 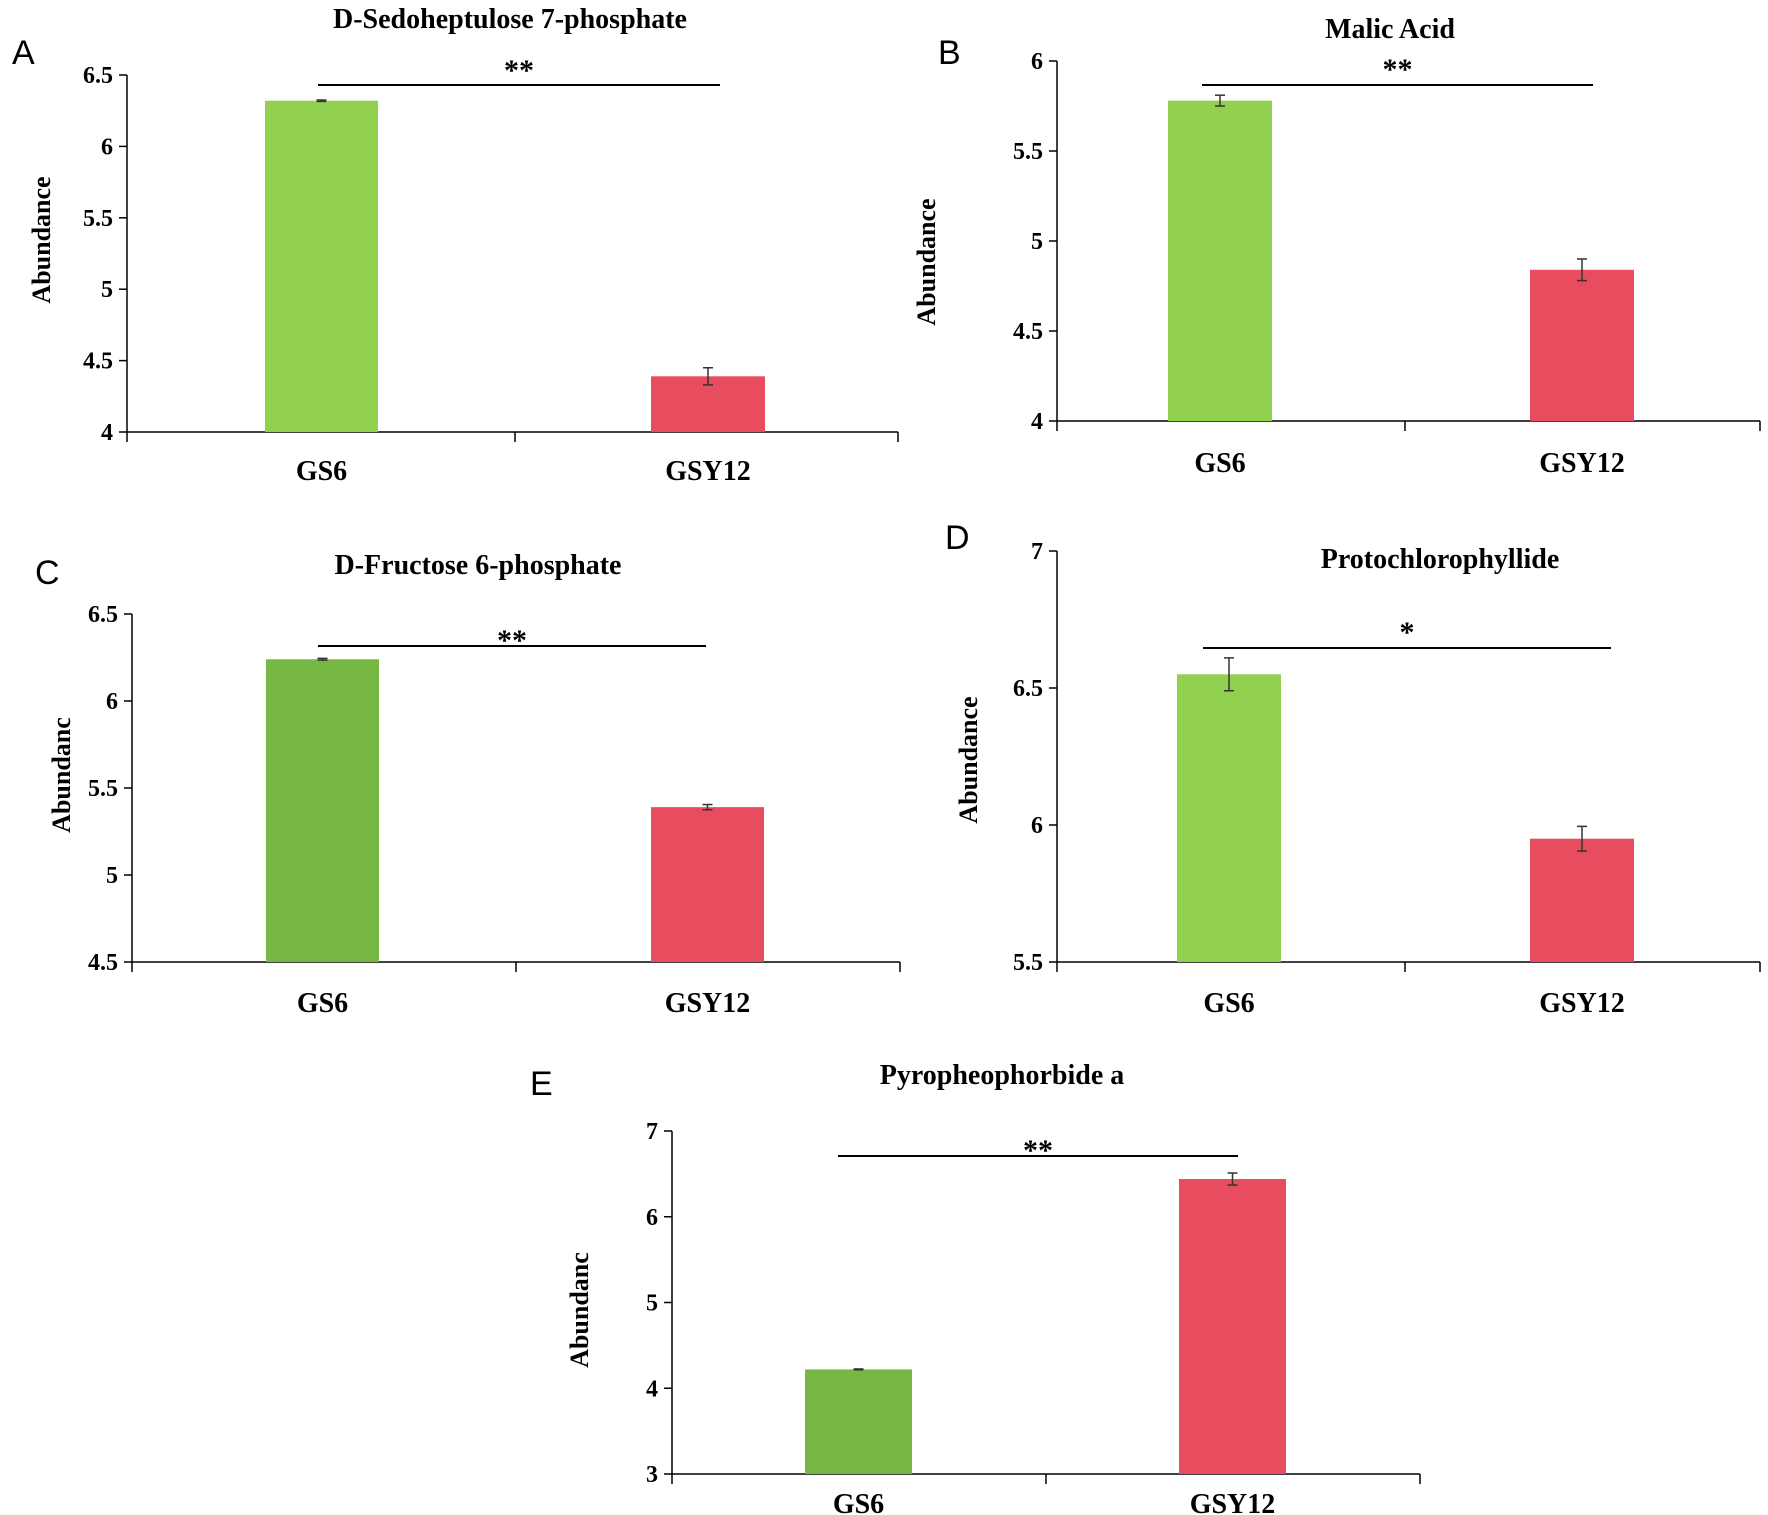 What do you see at coordinates (1390, 29) in the screenshot?
I see `chart-title: Malic Acid` at bounding box center [1390, 29].